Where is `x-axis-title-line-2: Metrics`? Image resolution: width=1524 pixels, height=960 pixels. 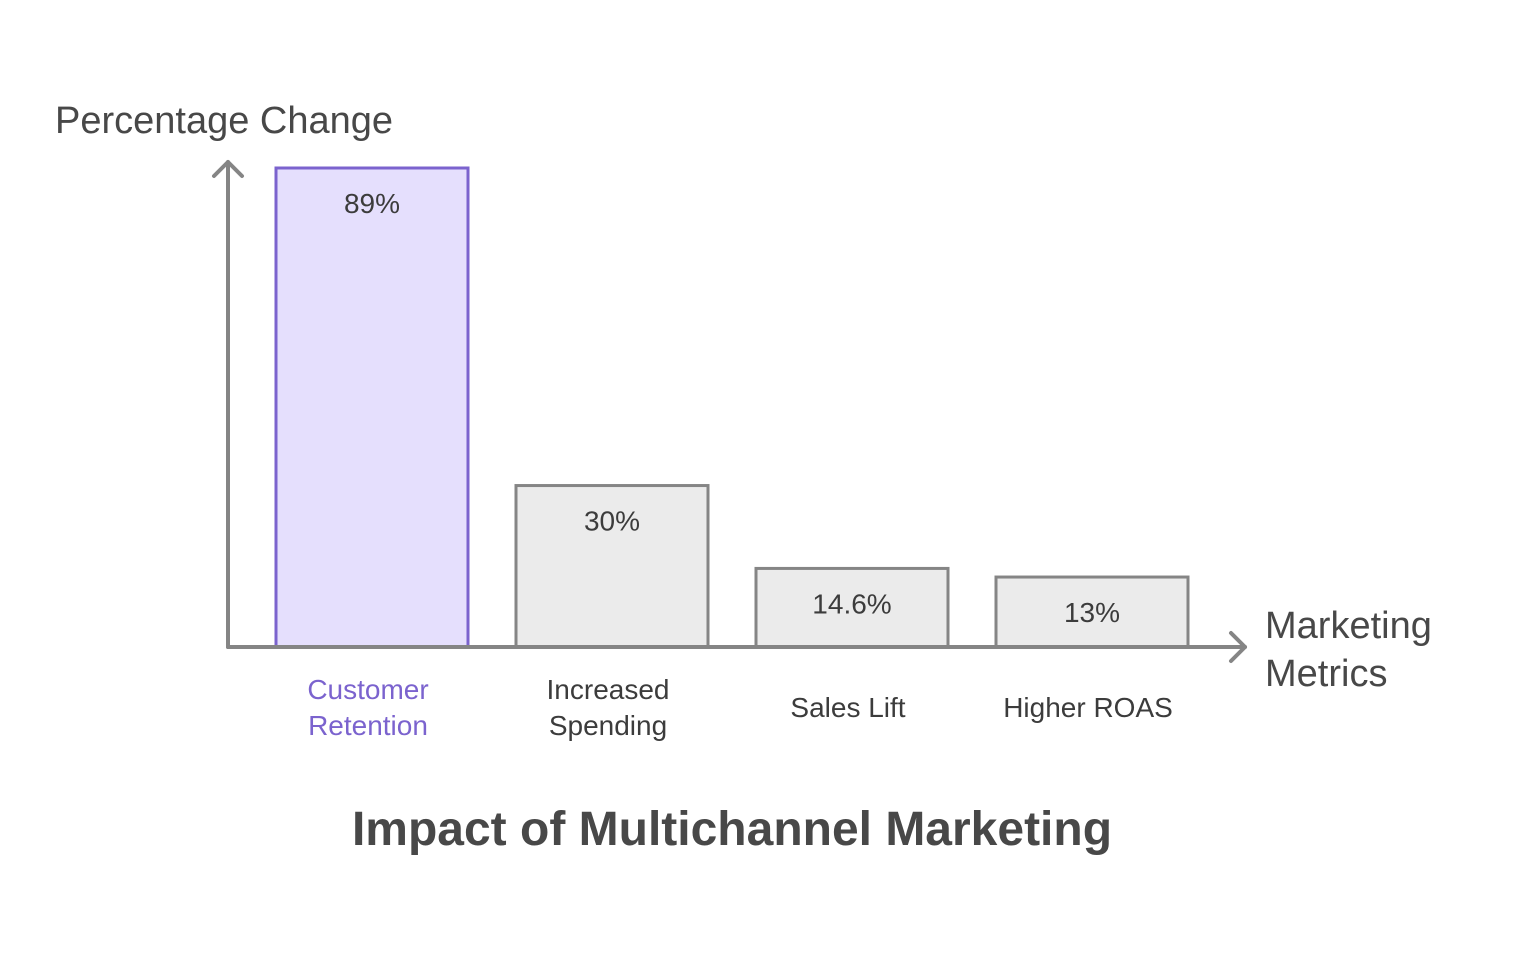
x-axis-title-line-2: Metrics is located at coordinates (1326, 674).